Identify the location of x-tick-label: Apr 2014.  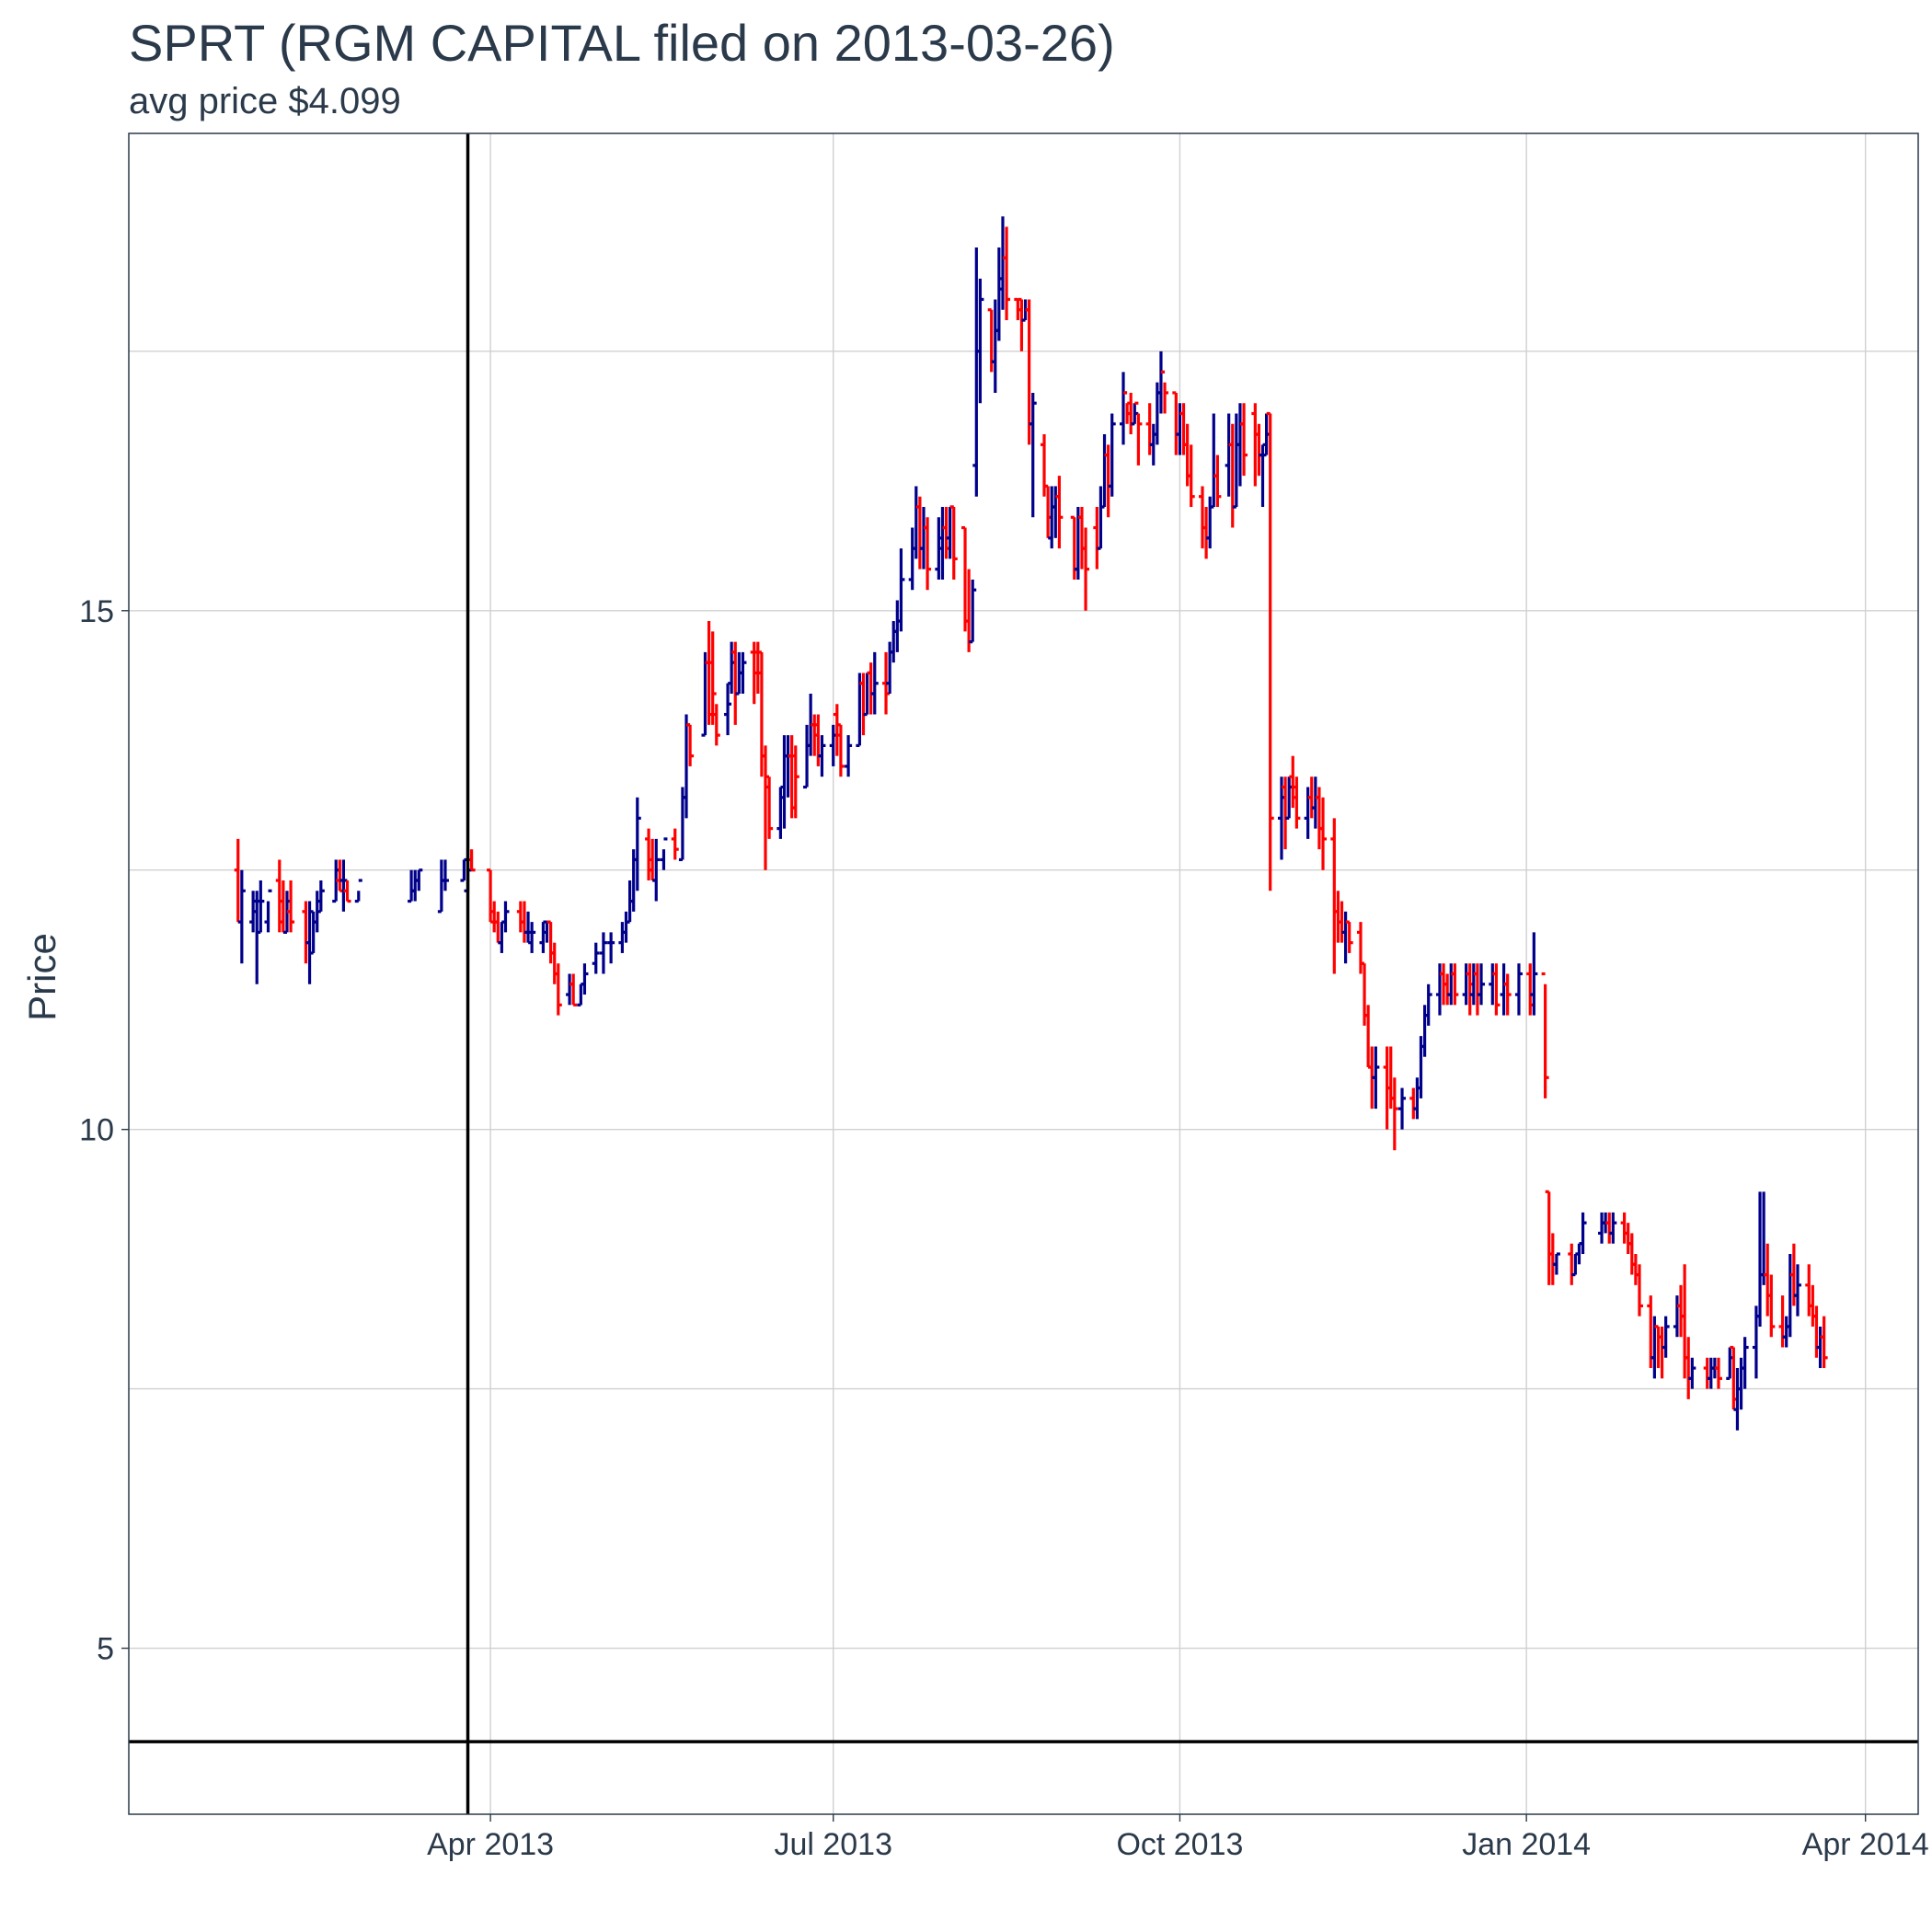
(1865, 1844).